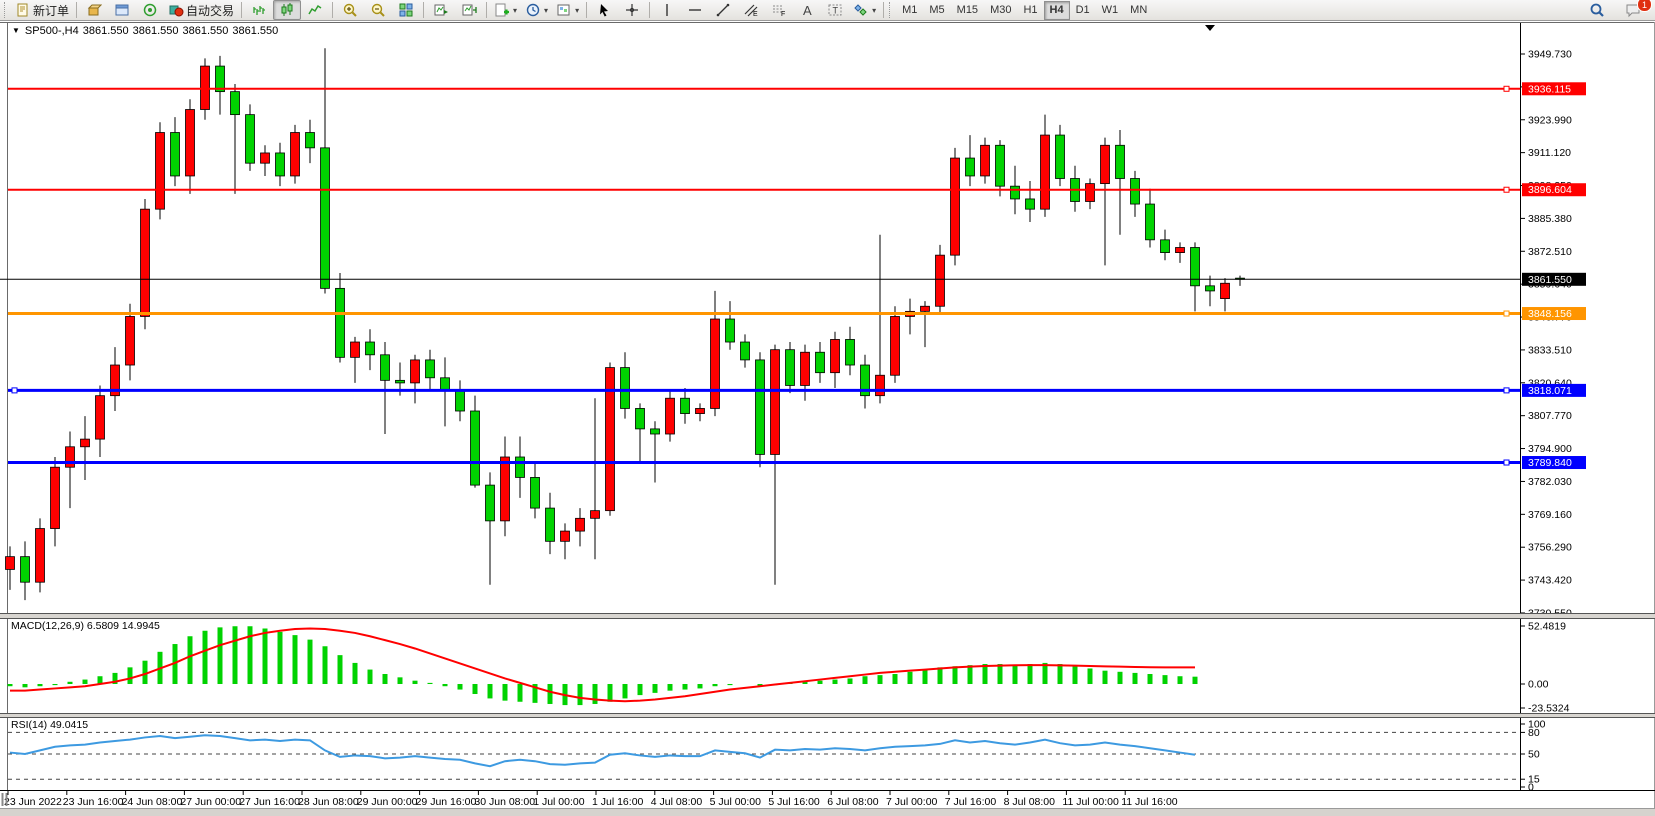 The image size is (1655, 816). What do you see at coordinates (860, 10) in the screenshot?
I see `shapes-icon` at bounding box center [860, 10].